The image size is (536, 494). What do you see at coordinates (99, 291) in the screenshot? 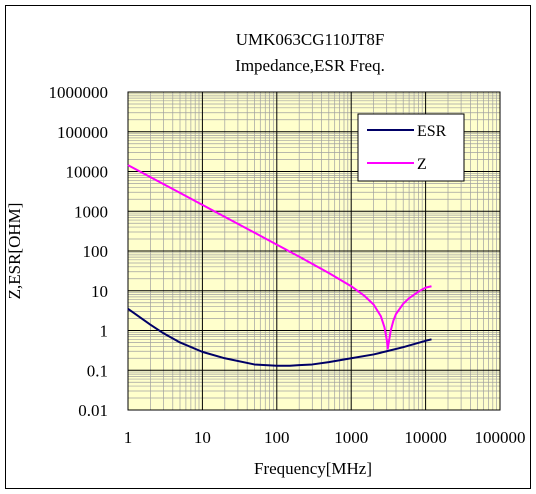
I see `y-tick-label: 10` at bounding box center [99, 291].